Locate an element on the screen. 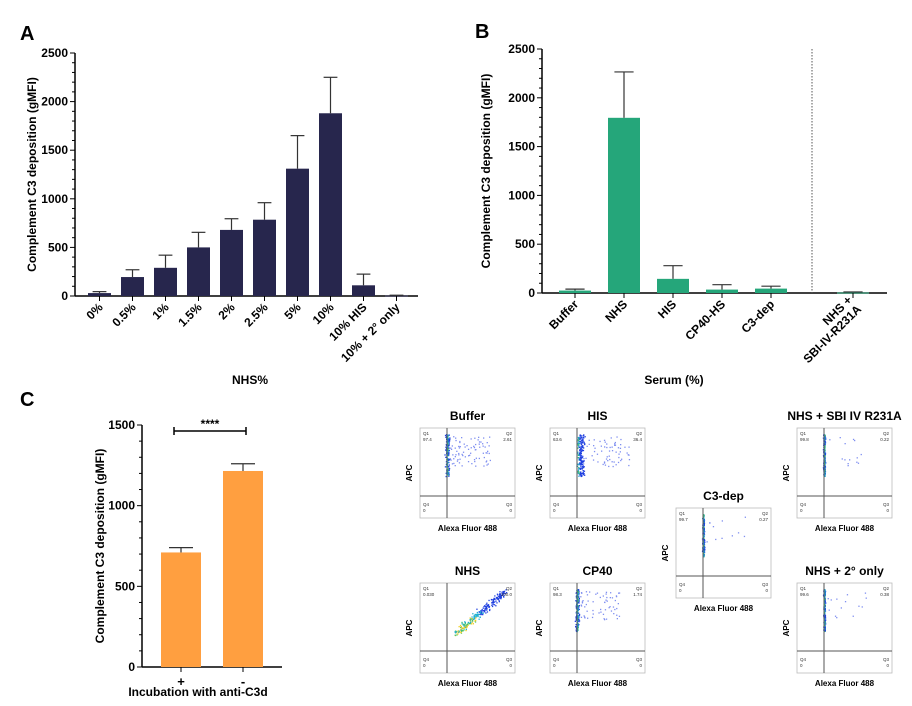 The height and width of the screenshot is (706, 912). quadrant-q2-value: 0.27 is located at coordinates (763, 519).